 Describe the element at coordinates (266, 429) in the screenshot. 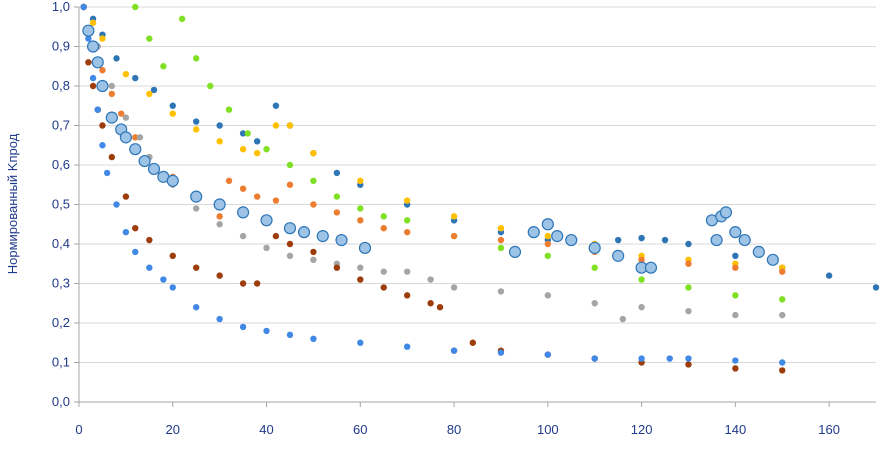

I see `x-tick-label: 40` at that location.